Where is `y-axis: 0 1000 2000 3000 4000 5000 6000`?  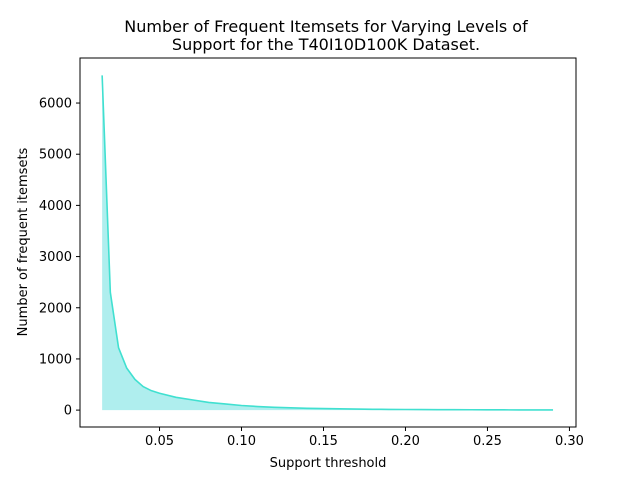 y-axis: 0 1000 2000 3000 4000 5000 6000 is located at coordinates (59, 258).